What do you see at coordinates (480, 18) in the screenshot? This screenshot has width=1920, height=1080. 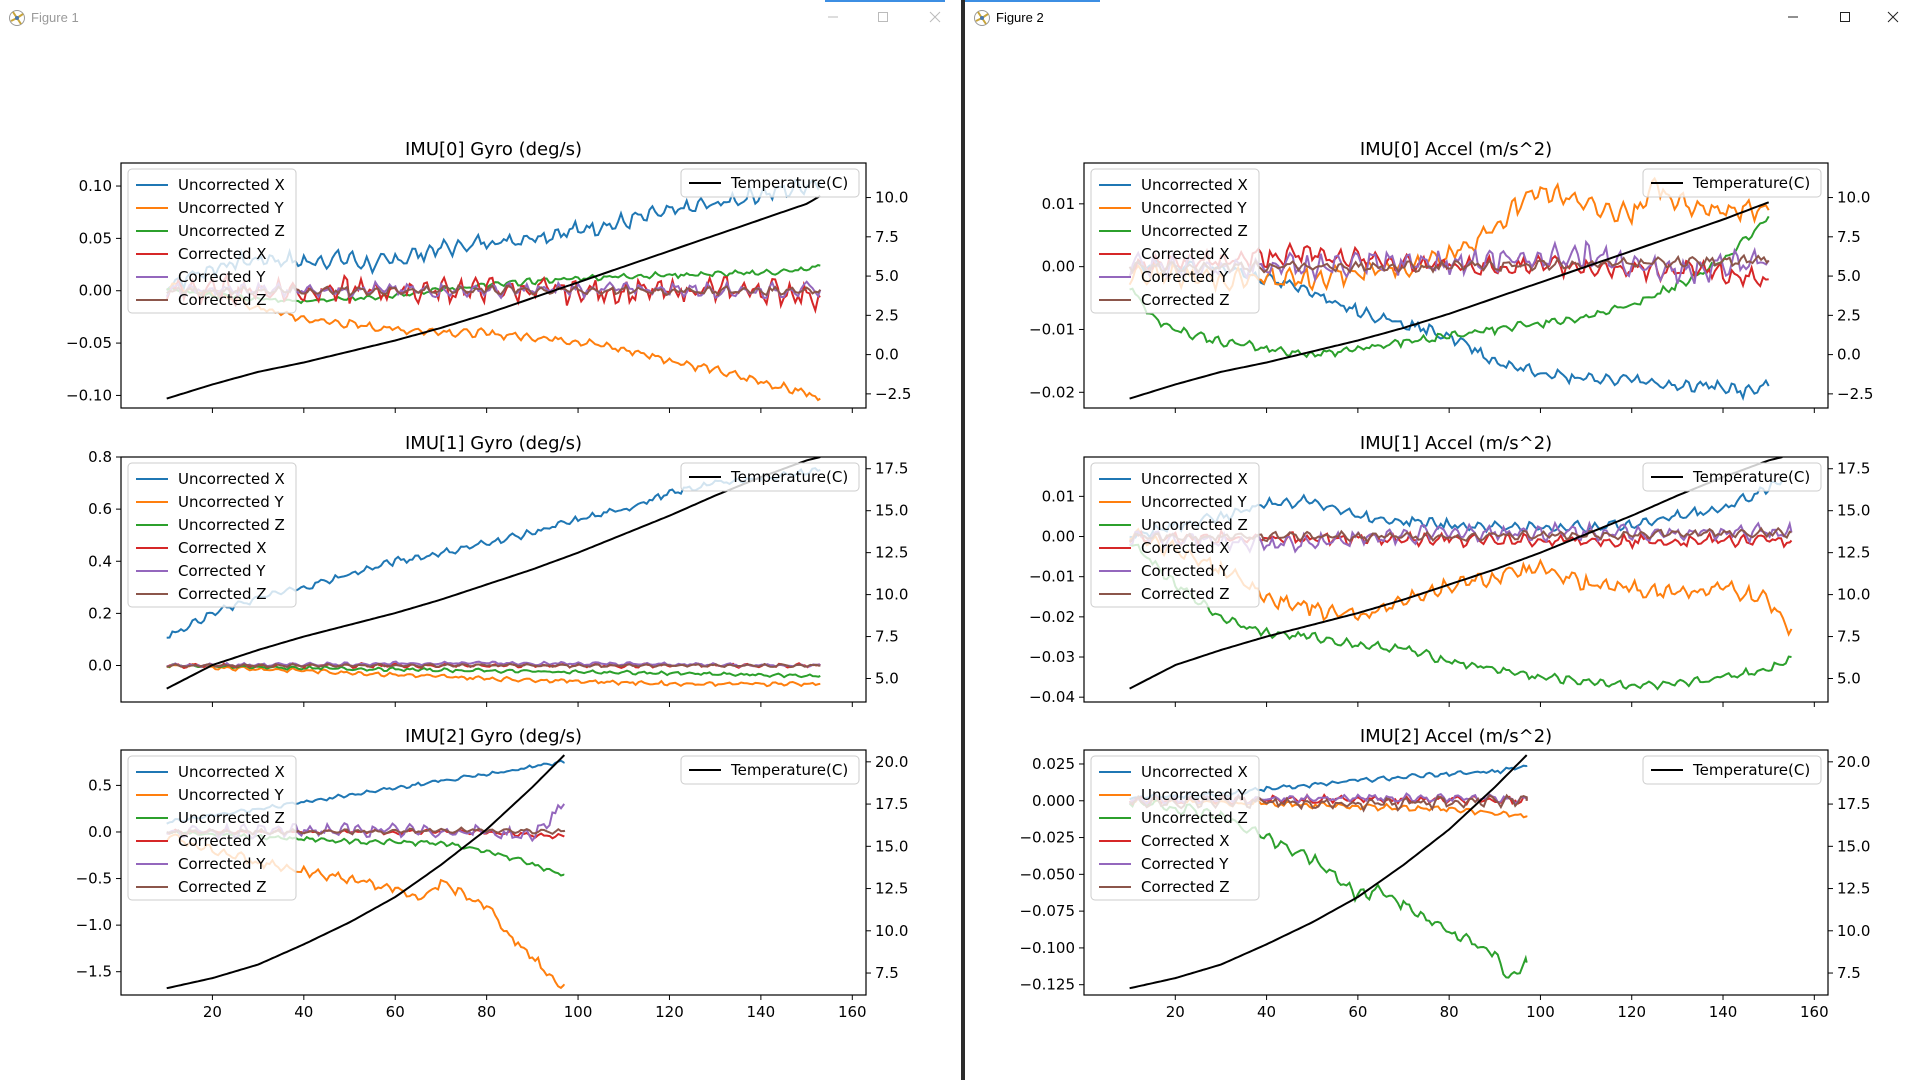 I see `window-titlebar: Figure 1` at bounding box center [480, 18].